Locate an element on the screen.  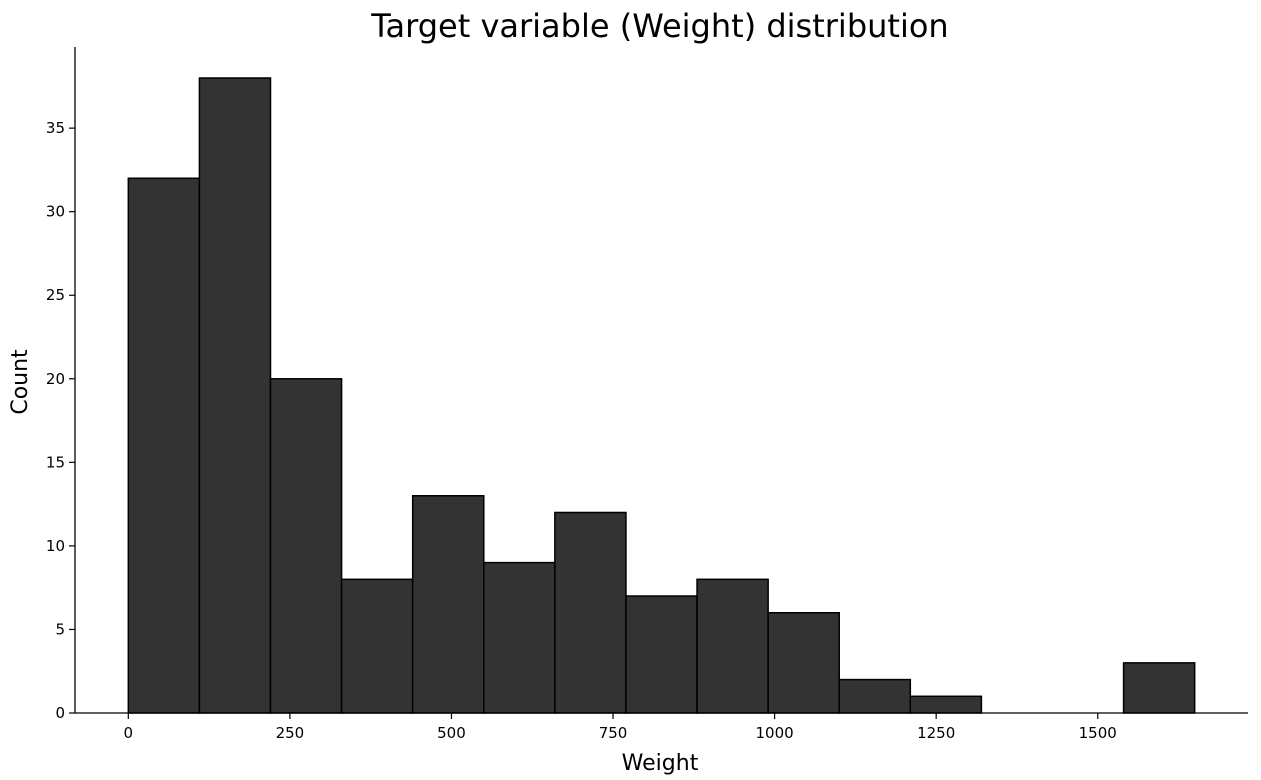
y-axis-ticks: 0 5 10 15 20 25 30 35 is located at coordinates (60, 420).